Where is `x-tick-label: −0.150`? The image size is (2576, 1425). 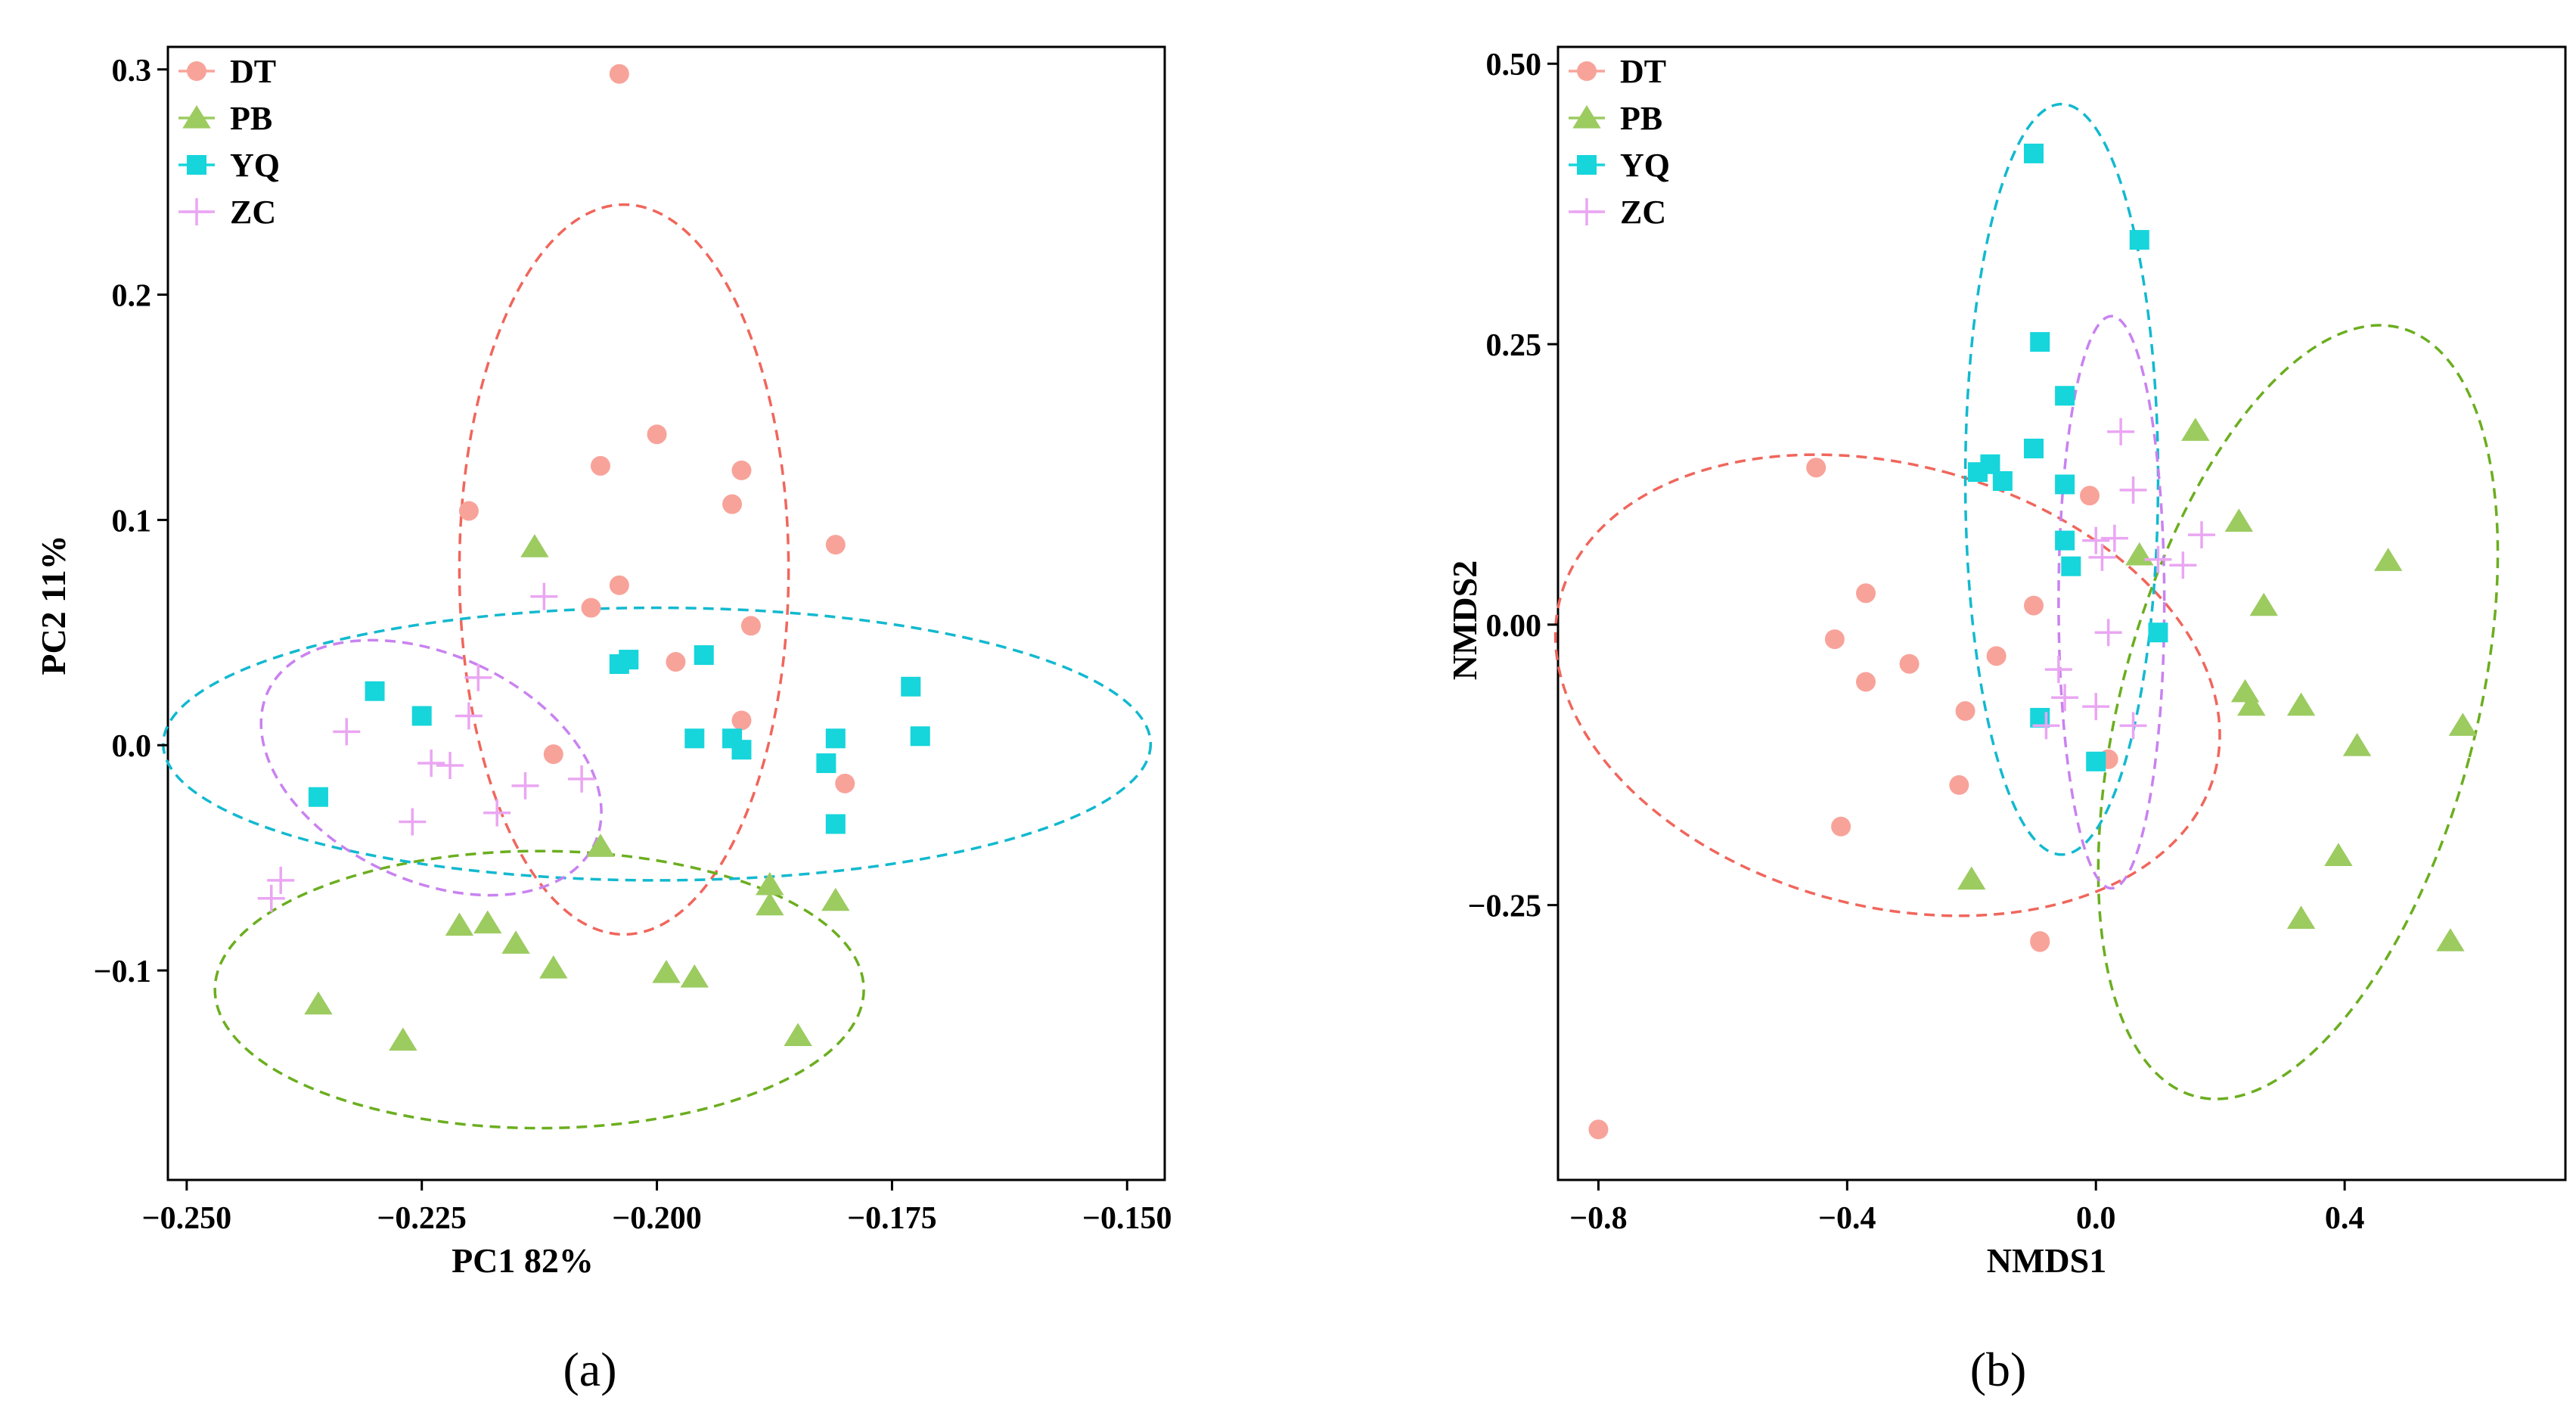 x-tick-label: −0.150 is located at coordinates (1127, 1218).